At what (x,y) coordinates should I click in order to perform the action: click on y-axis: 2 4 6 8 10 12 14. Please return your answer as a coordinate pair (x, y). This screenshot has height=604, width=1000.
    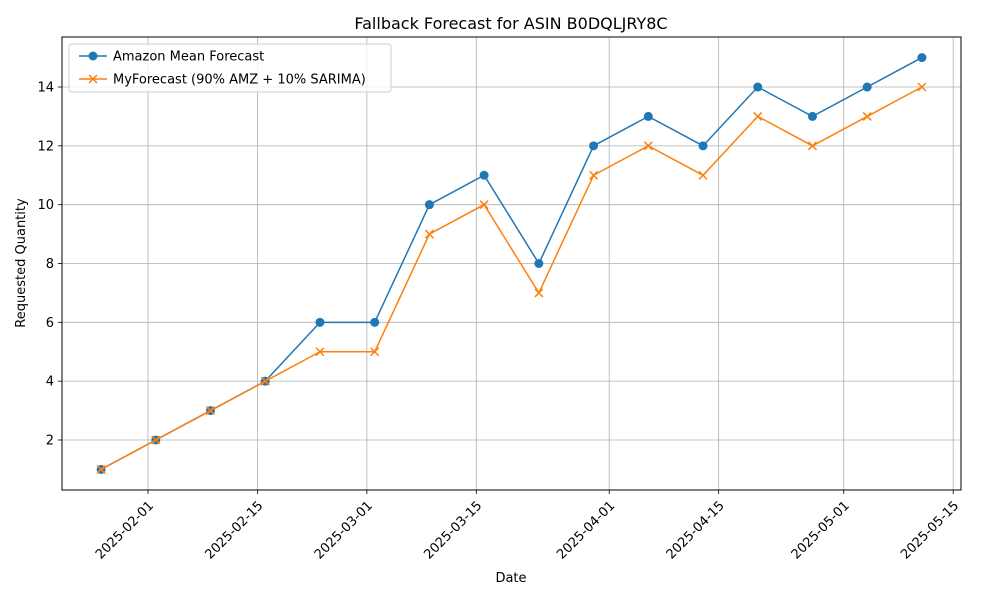
    Looking at the image, I should click on (49, 264).